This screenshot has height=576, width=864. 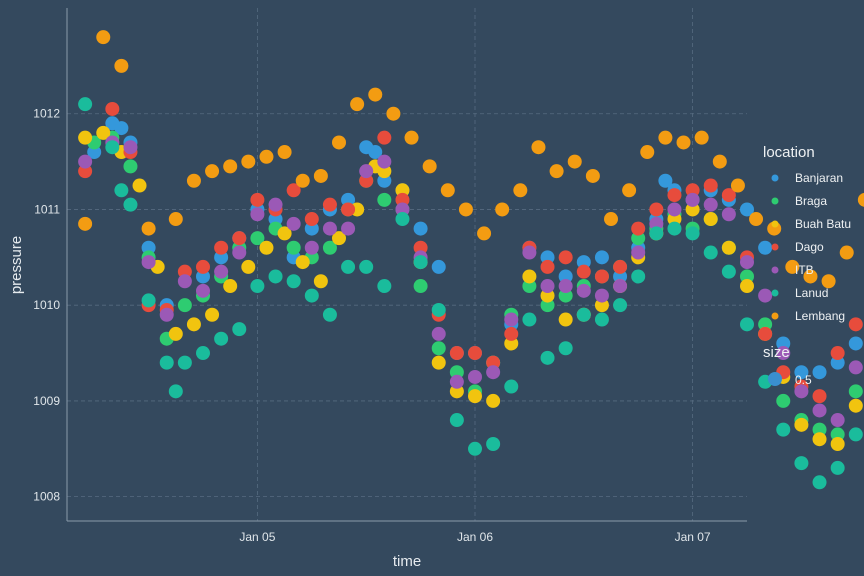 I want to click on legend-label: Buah Batu, so click(x=823, y=224).